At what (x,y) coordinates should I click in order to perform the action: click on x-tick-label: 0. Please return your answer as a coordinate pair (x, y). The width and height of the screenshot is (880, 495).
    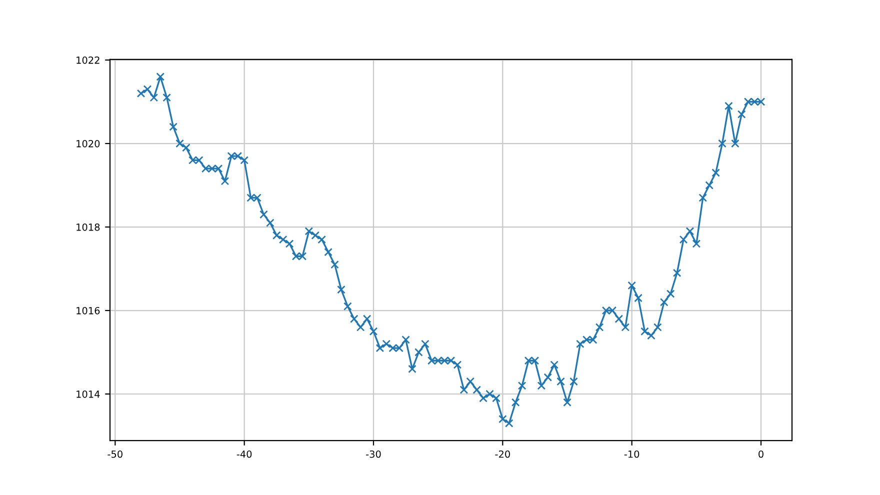
    Looking at the image, I should click on (761, 454).